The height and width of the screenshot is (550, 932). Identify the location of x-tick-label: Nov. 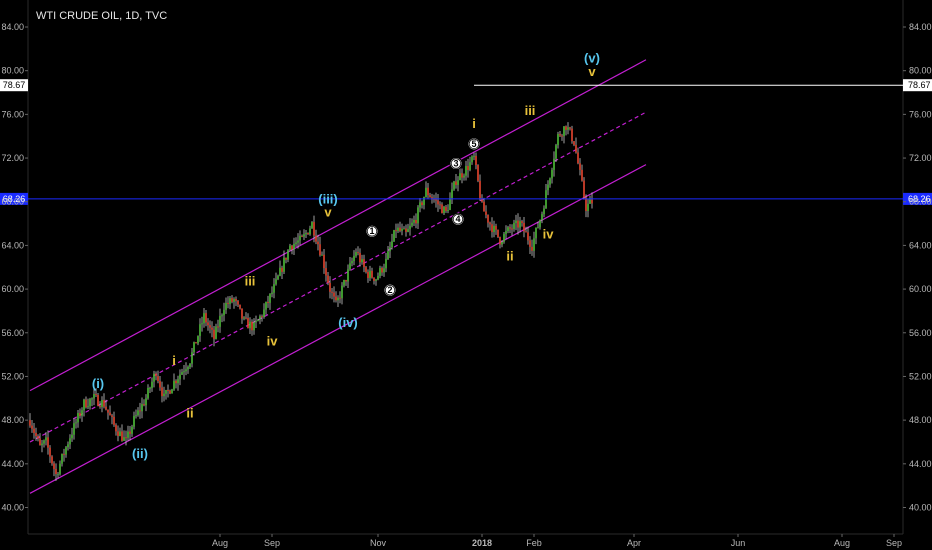
(378, 543).